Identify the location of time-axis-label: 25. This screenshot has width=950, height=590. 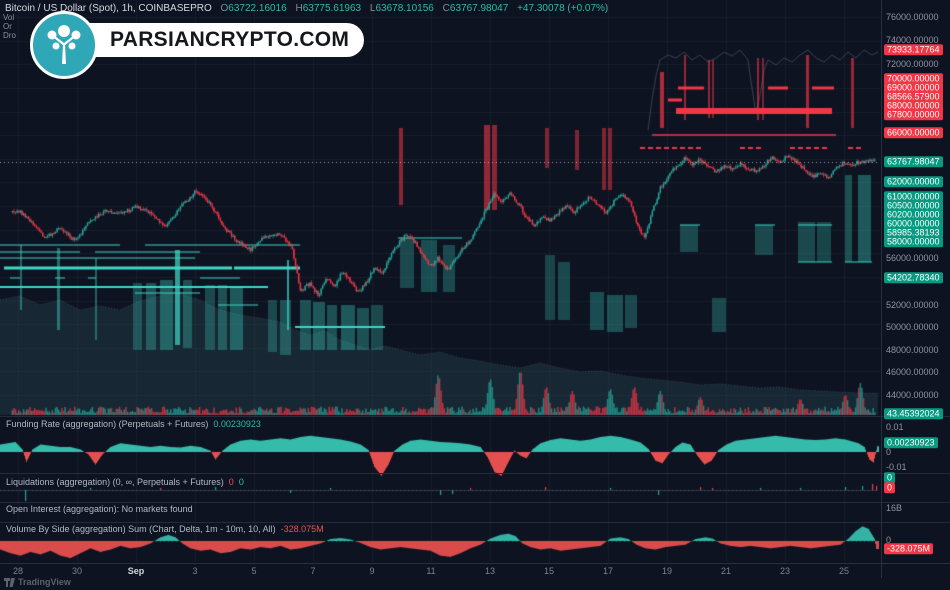
(844, 571).